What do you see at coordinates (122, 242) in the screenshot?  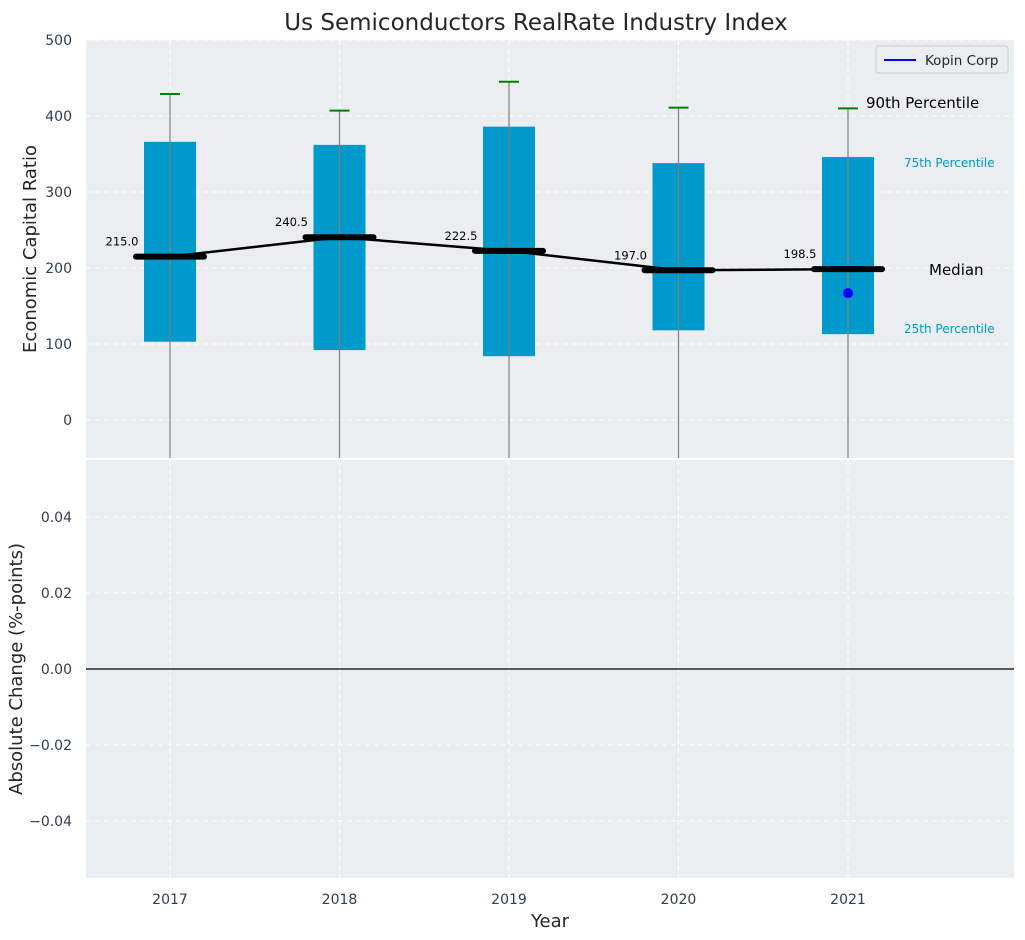 I see `median-value-label: 215.0` at bounding box center [122, 242].